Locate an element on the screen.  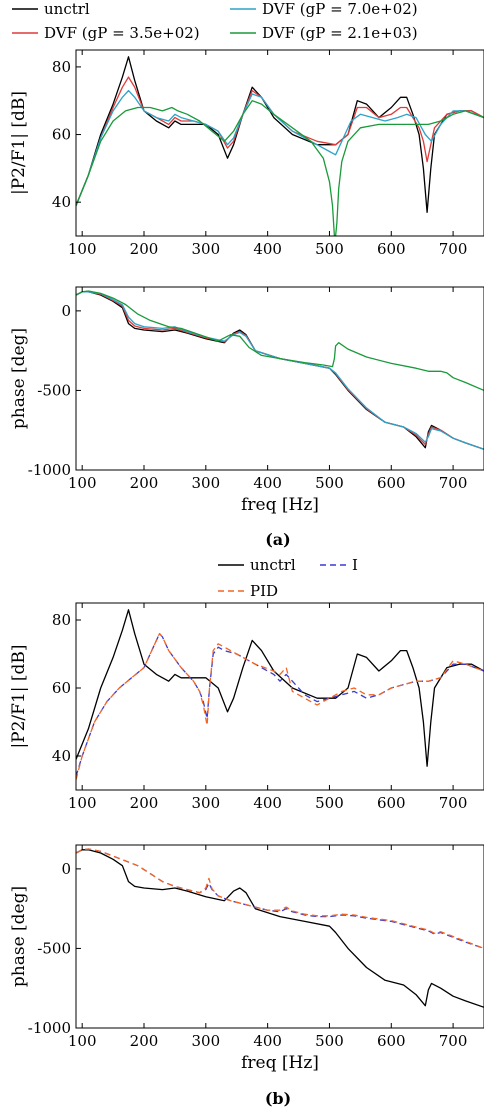
legend-label: DVF (gP = 7.0e+02) is located at coordinates (340, 9).